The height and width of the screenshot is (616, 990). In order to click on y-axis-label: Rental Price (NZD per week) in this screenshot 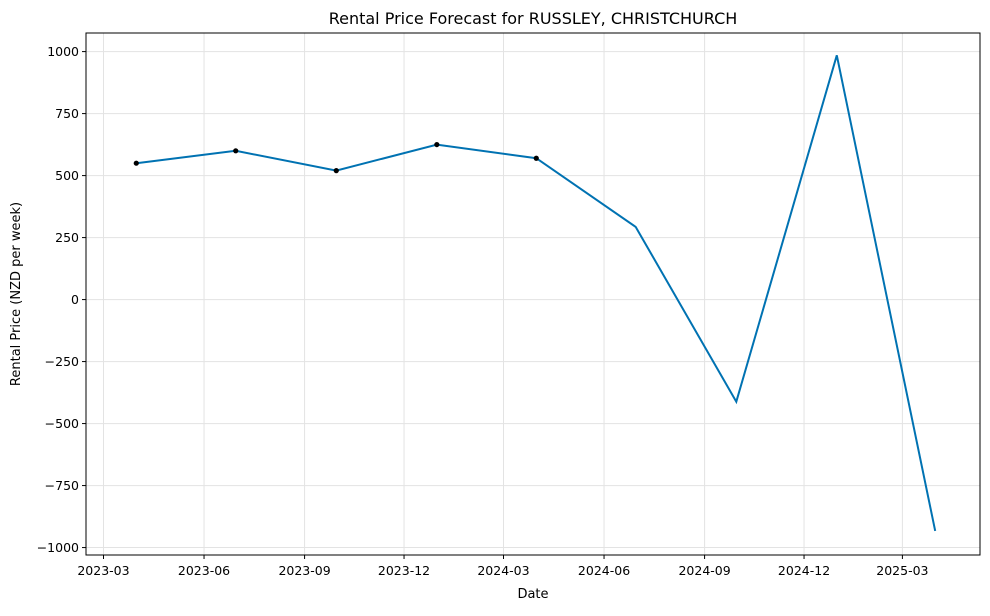, I will do `click(16, 294)`.